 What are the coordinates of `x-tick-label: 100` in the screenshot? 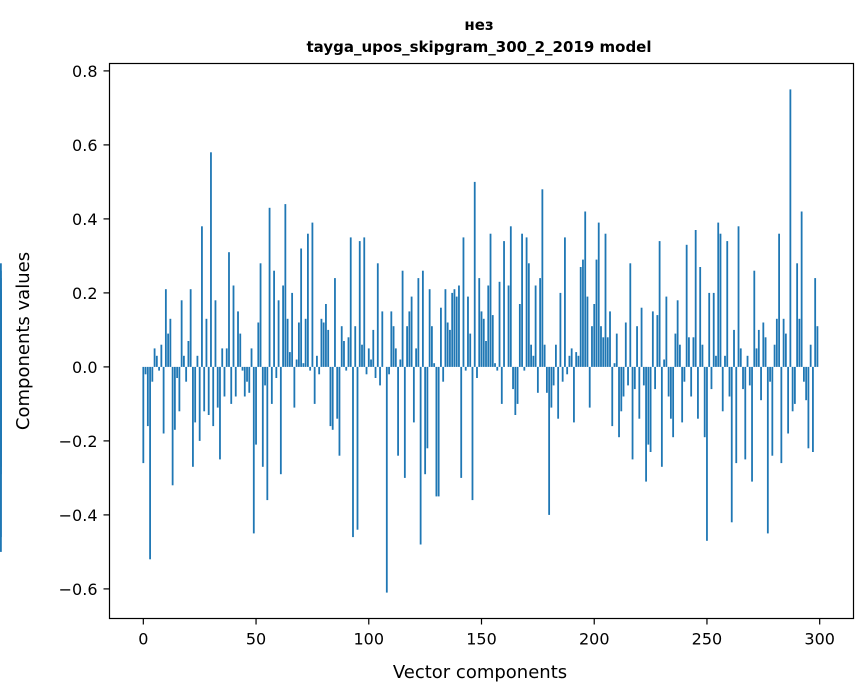 It's located at (368, 639).